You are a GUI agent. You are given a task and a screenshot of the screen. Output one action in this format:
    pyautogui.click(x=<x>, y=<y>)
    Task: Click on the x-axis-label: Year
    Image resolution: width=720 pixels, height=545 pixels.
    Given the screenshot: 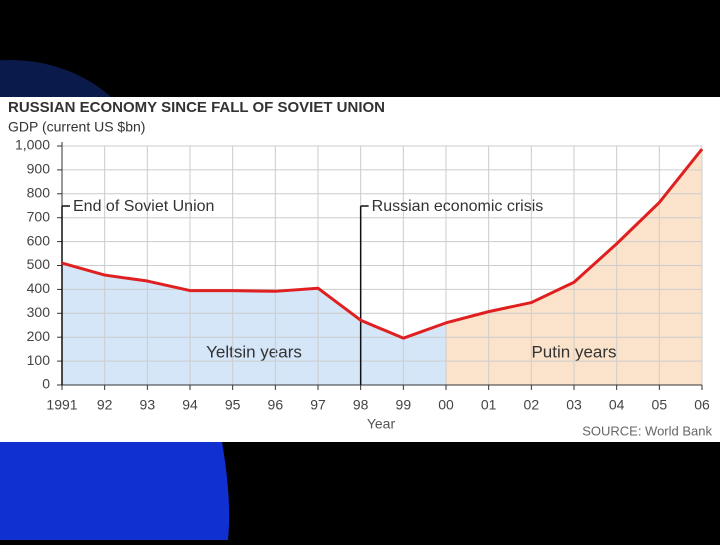 What is the action you would take?
    pyautogui.click(x=381, y=424)
    